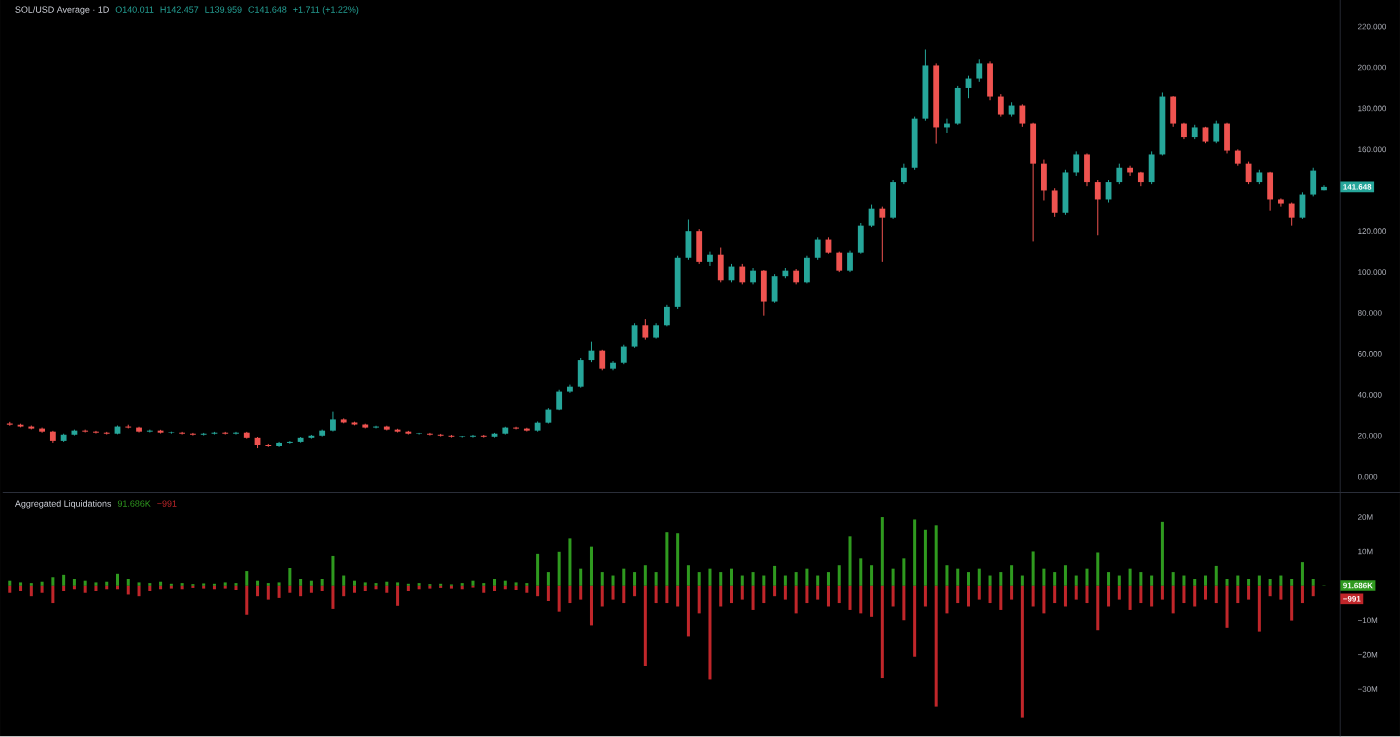 This screenshot has width=1400, height=737. Describe the element at coordinates (134, 504) in the screenshot. I see `annotation: 91.686K` at that location.